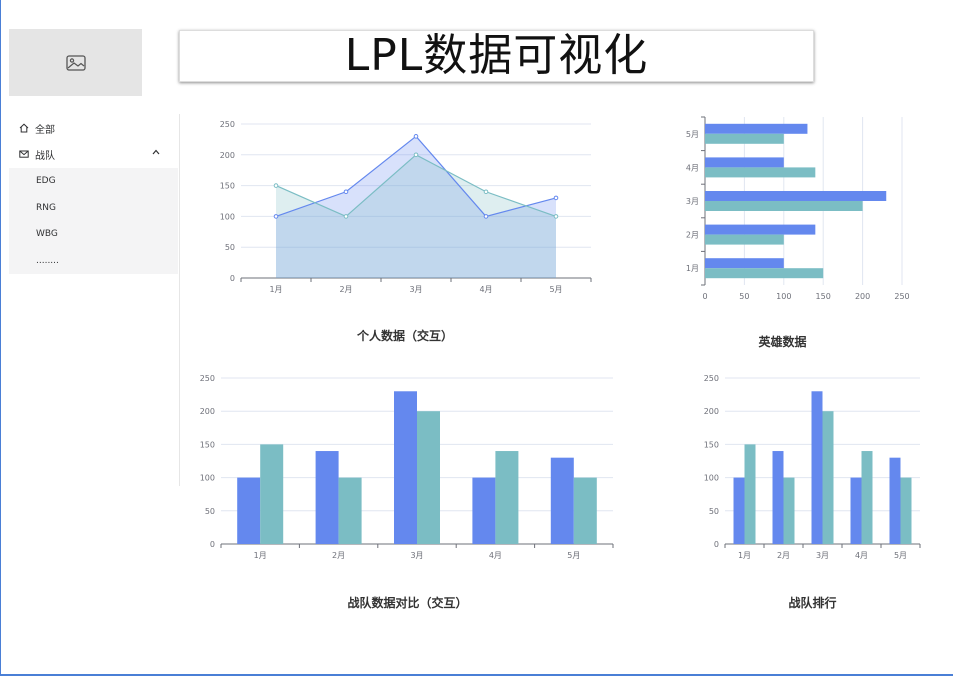 This screenshot has width=953, height=676. Describe the element at coordinates (404, 336) in the screenshot. I see `personal-data-chart-title: 个人数据（交互）` at that location.